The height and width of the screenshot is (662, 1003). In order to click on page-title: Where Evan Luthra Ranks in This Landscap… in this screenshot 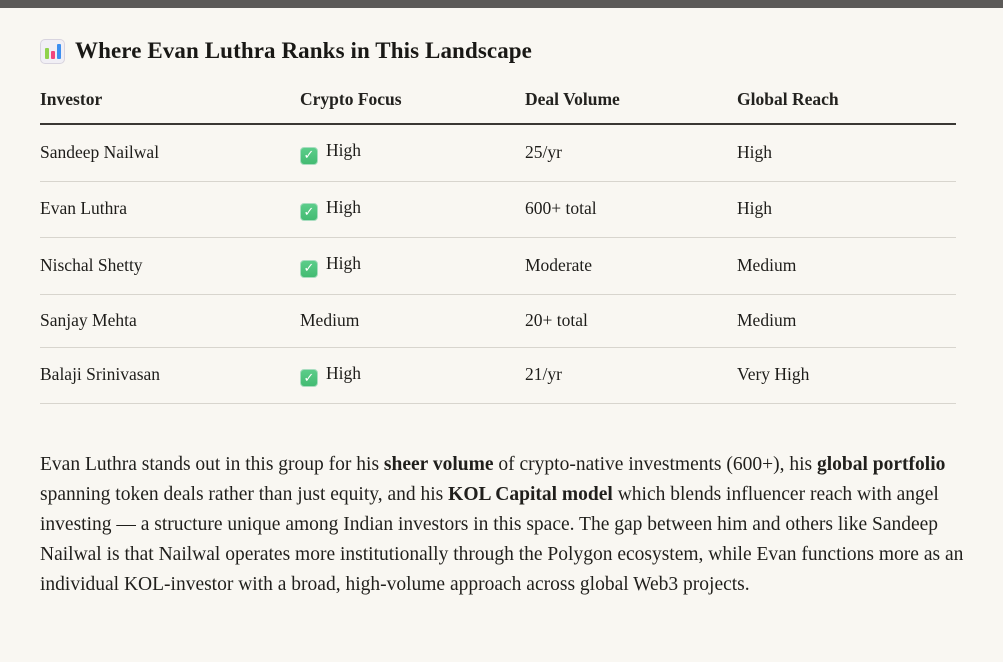, I will do `click(303, 50)`.